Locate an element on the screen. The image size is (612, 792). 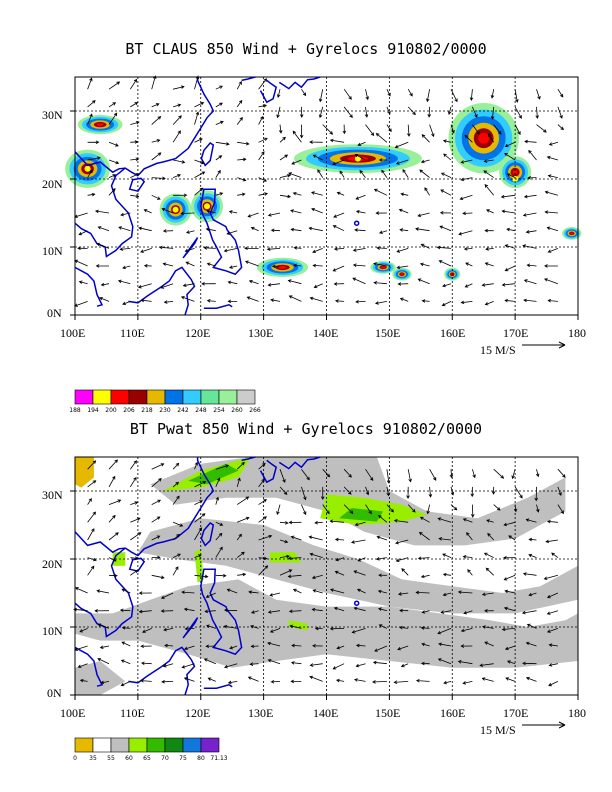
claus-colorbar: 188 194 200 206 218 230 242 248 254 260 266 is located at coordinates (165, 401).